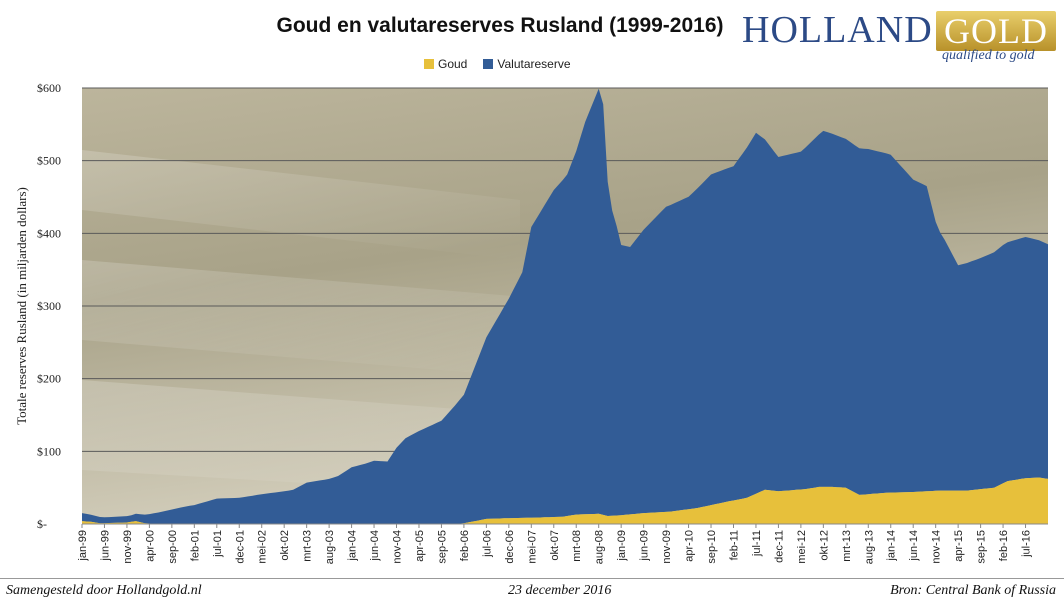 The width and height of the screenshot is (1064, 604). I want to click on y-tick-label: $500, so click(49, 161).